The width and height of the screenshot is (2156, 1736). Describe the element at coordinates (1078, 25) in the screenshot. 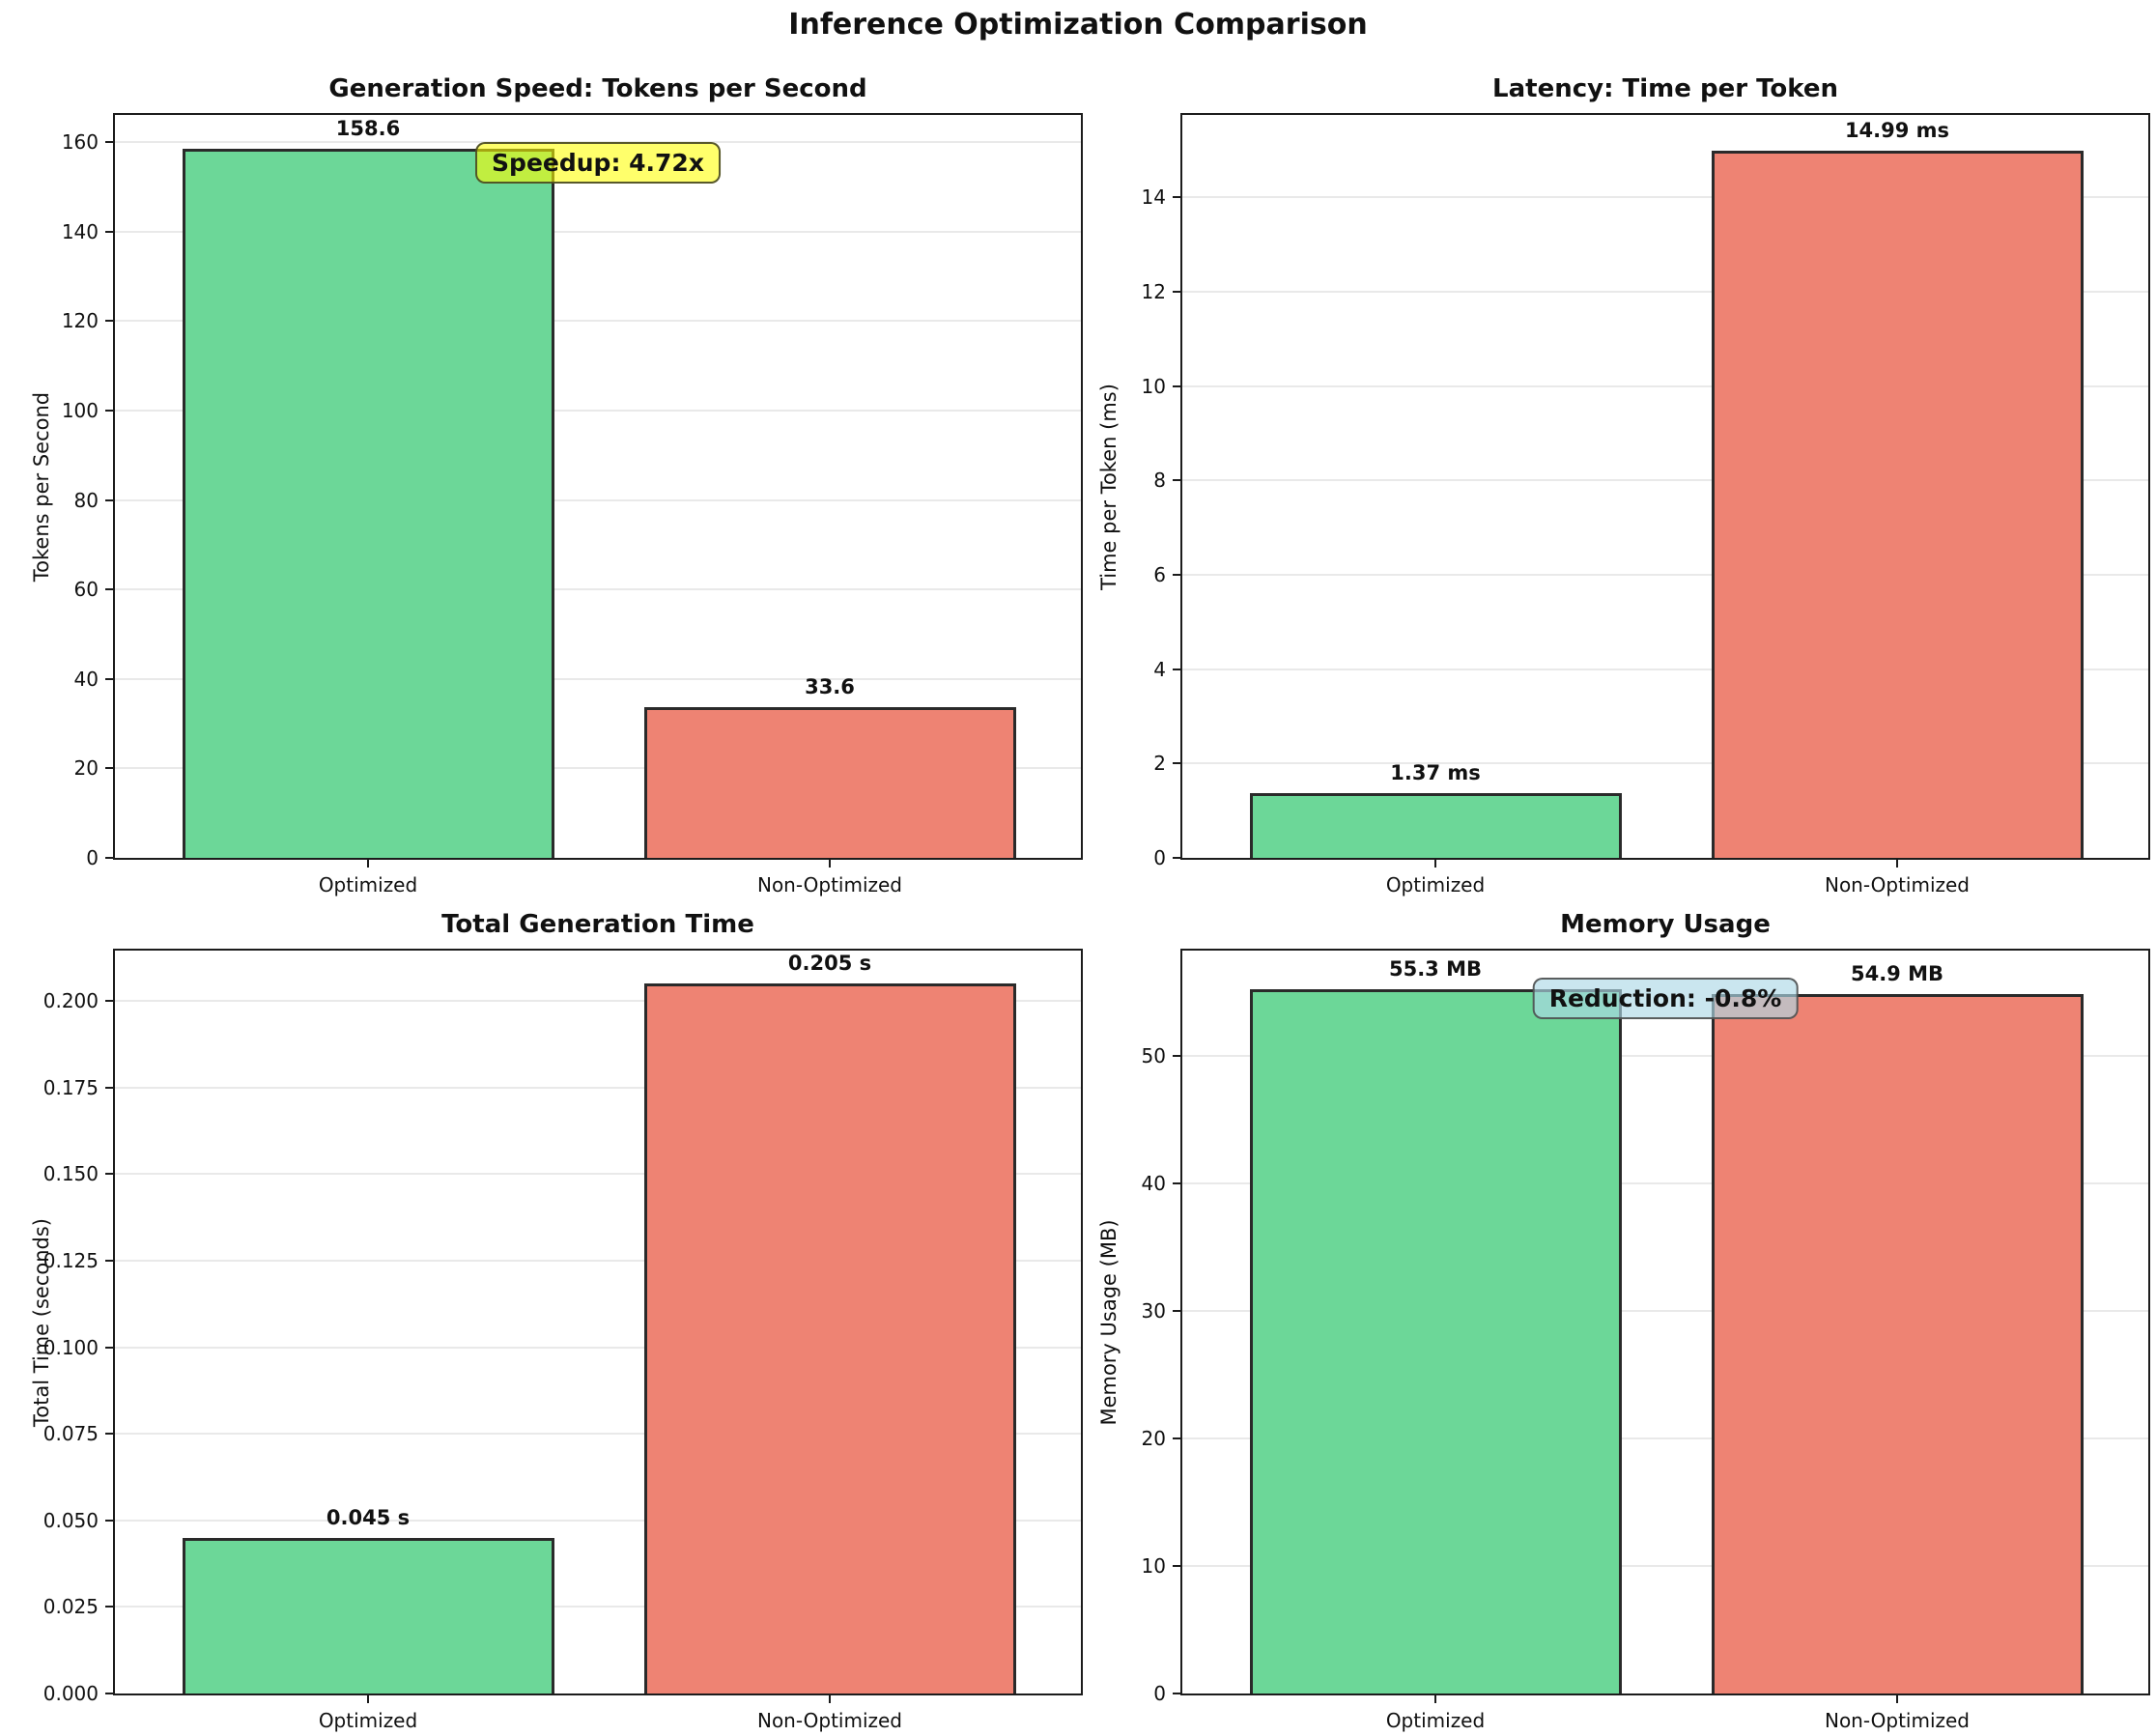

I see `figure-title: Inference Optimization Comparison` at that location.